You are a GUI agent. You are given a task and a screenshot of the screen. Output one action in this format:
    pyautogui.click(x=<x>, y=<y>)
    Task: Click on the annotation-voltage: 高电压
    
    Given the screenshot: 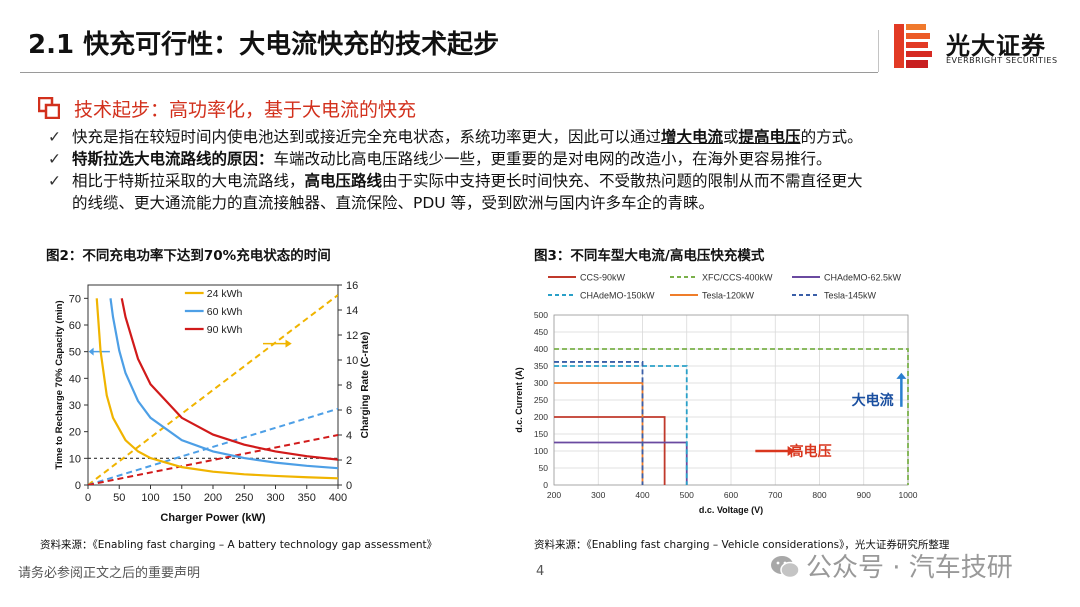 What is the action you would take?
    pyautogui.click(x=811, y=451)
    